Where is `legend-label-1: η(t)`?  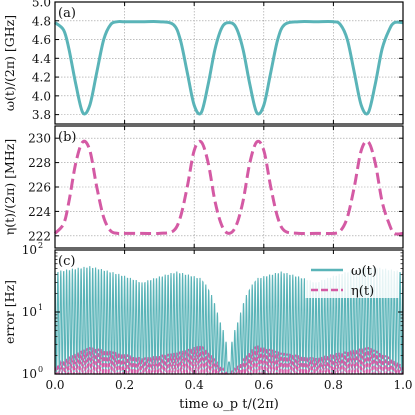 legend-label-1: η(t) is located at coordinates (362, 291).